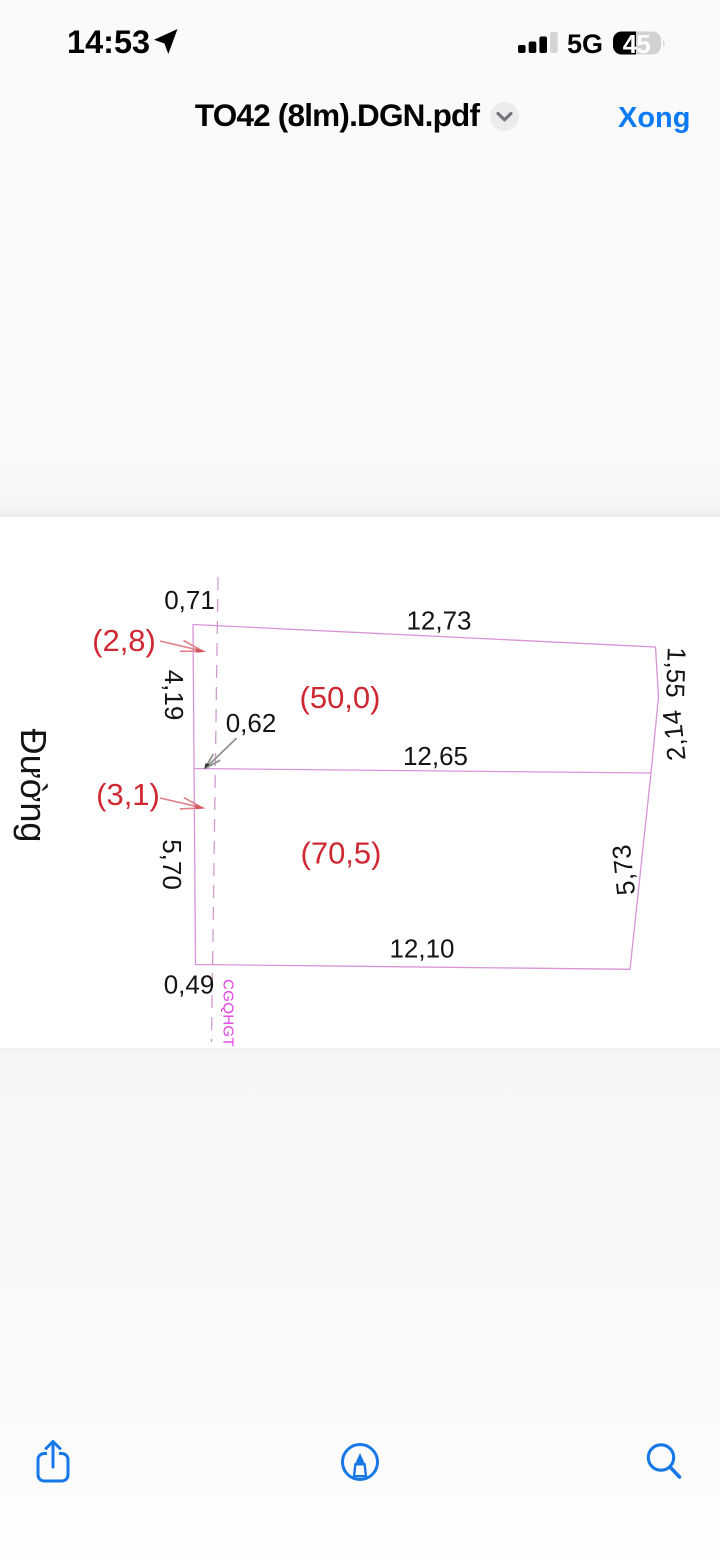 The image size is (720, 1557). I want to click on svg-text: 5,73, so click(623, 869).